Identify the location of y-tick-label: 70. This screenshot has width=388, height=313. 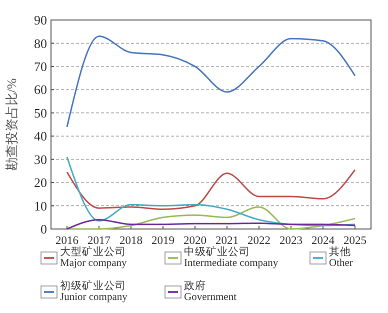
(40, 66).